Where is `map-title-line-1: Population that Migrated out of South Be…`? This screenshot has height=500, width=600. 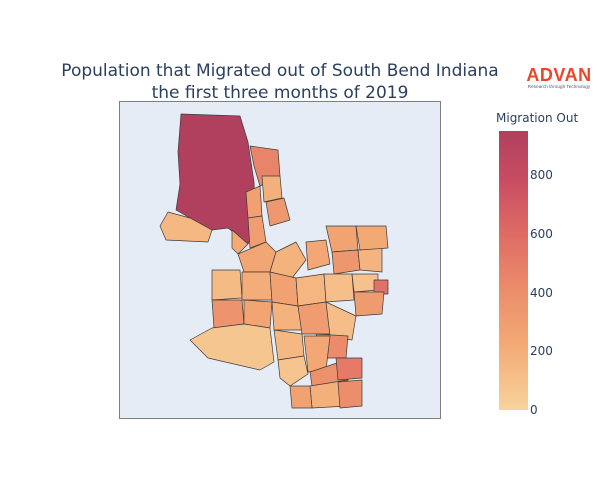 map-title-line-1: Population that Migrated out of South Be… is located at coordinates (280, 71).